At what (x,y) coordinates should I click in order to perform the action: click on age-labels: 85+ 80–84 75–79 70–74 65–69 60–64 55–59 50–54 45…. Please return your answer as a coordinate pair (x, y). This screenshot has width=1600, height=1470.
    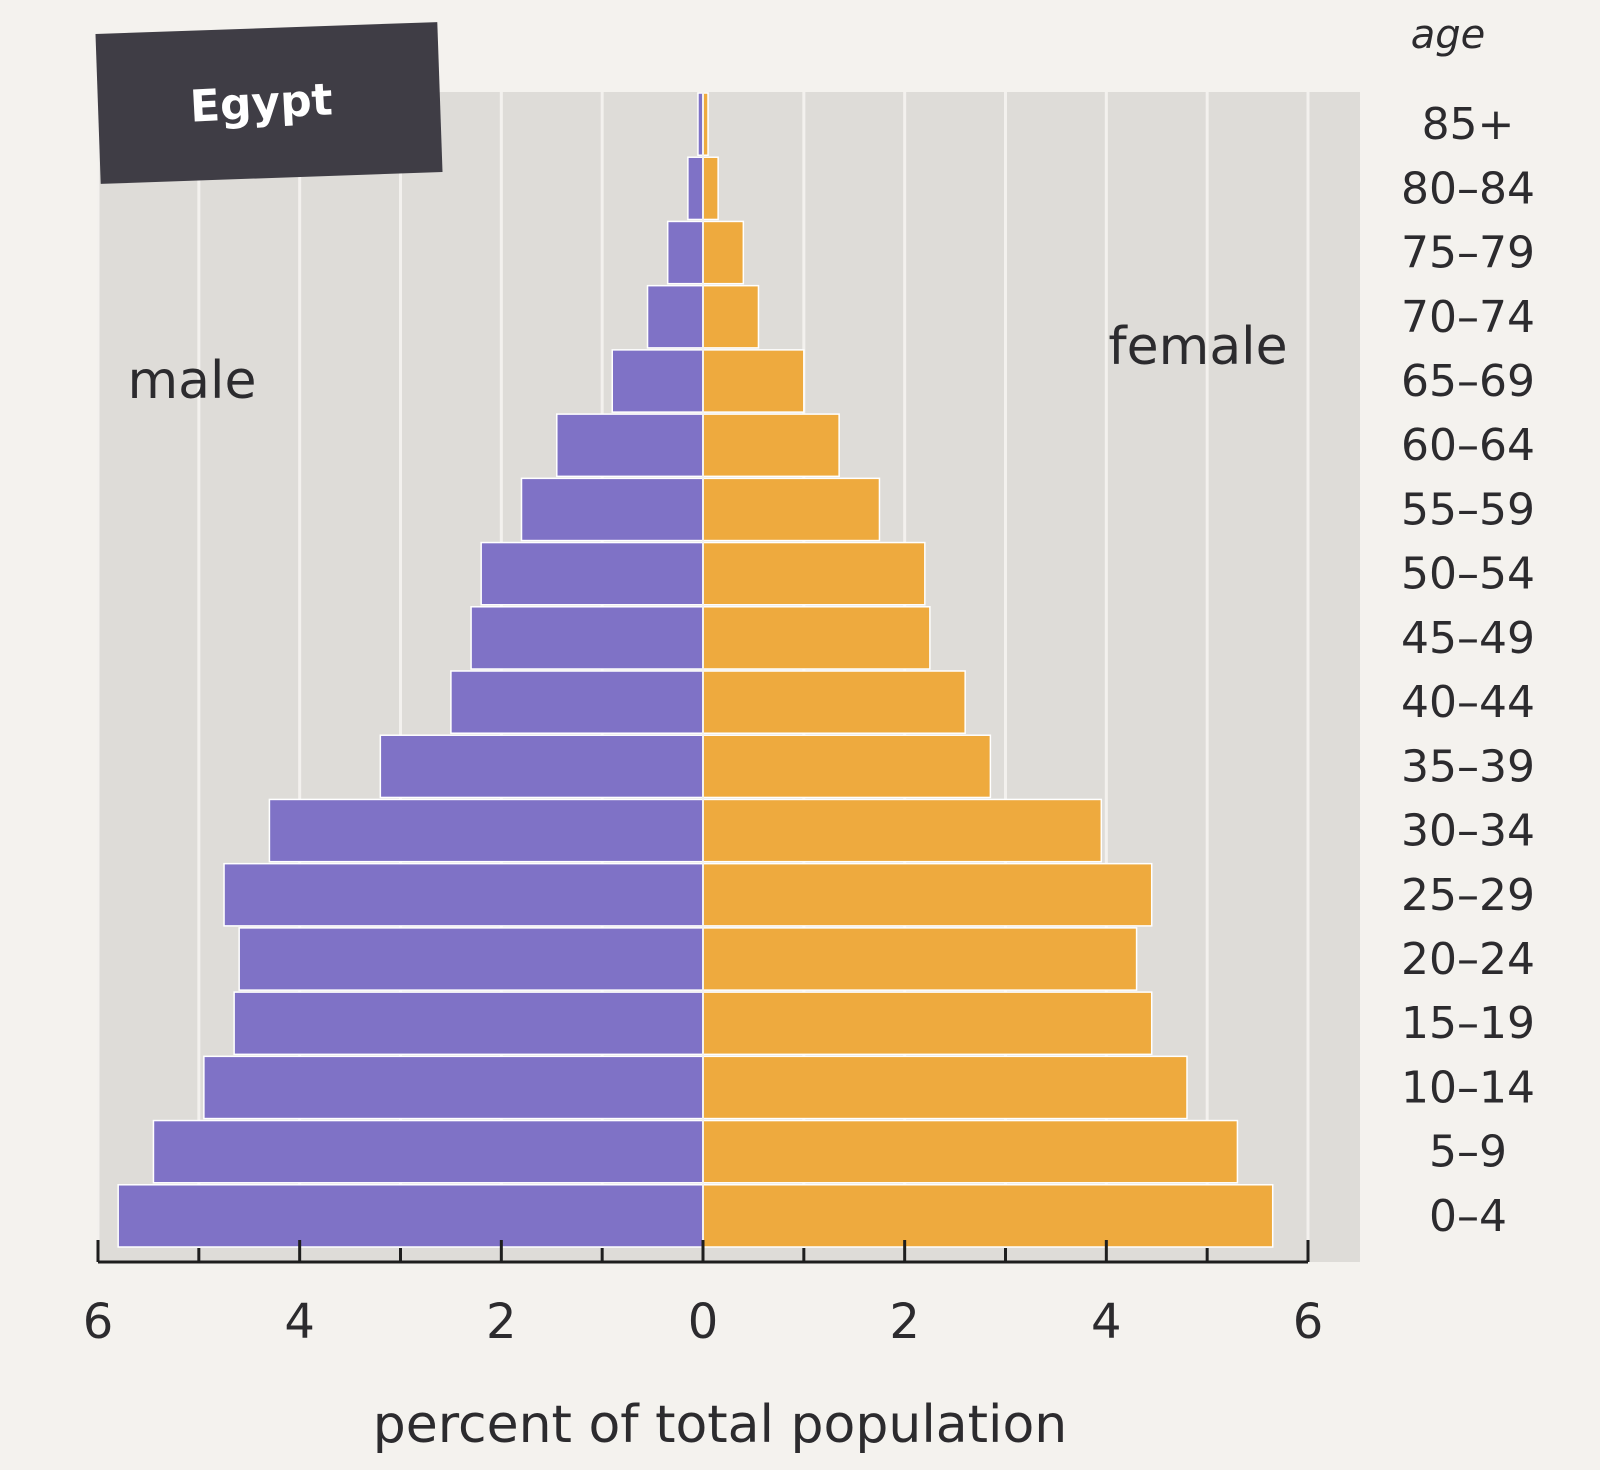
    Looking at the image, I should click on (1468, 670).